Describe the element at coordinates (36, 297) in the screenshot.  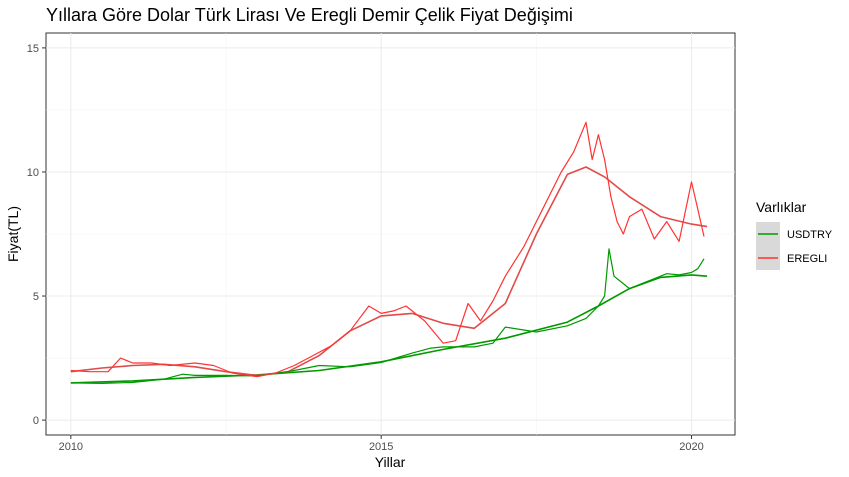
I see `y-tick-label: 5` at that location.